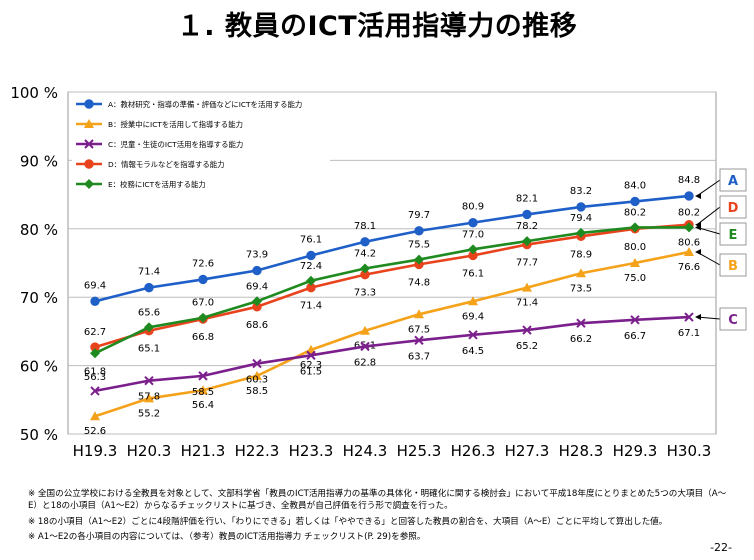 The height and width of the screenshot is (560, 754). What do you see at coordinates (581, 339) in the screenshot?
I see `data-label-c: 66.2` at bounding box center [581, 339].